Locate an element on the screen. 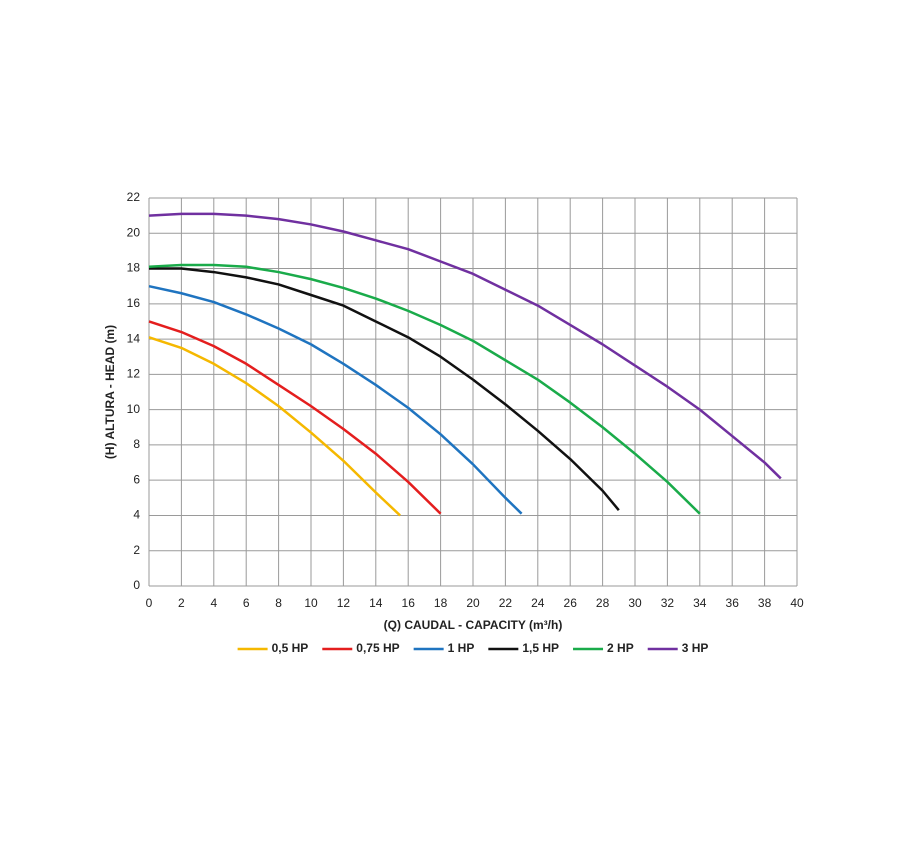  legend-label: 1 HP is located at coordinates (461, 648).